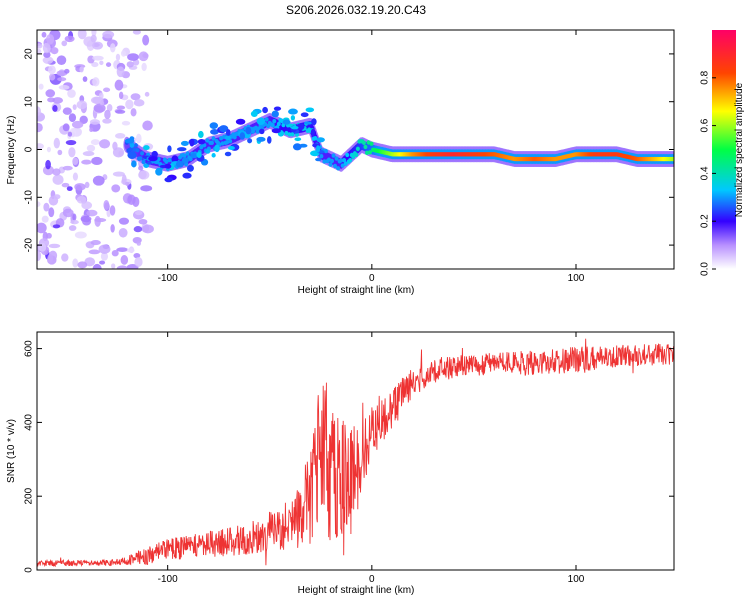 The image size is (750, 600). What do you see at coordinates (356, 290) in the screenshot?
I see `spectrogram-x-axis-label: Height of straight line (km)` at bounding box center [356, 290].